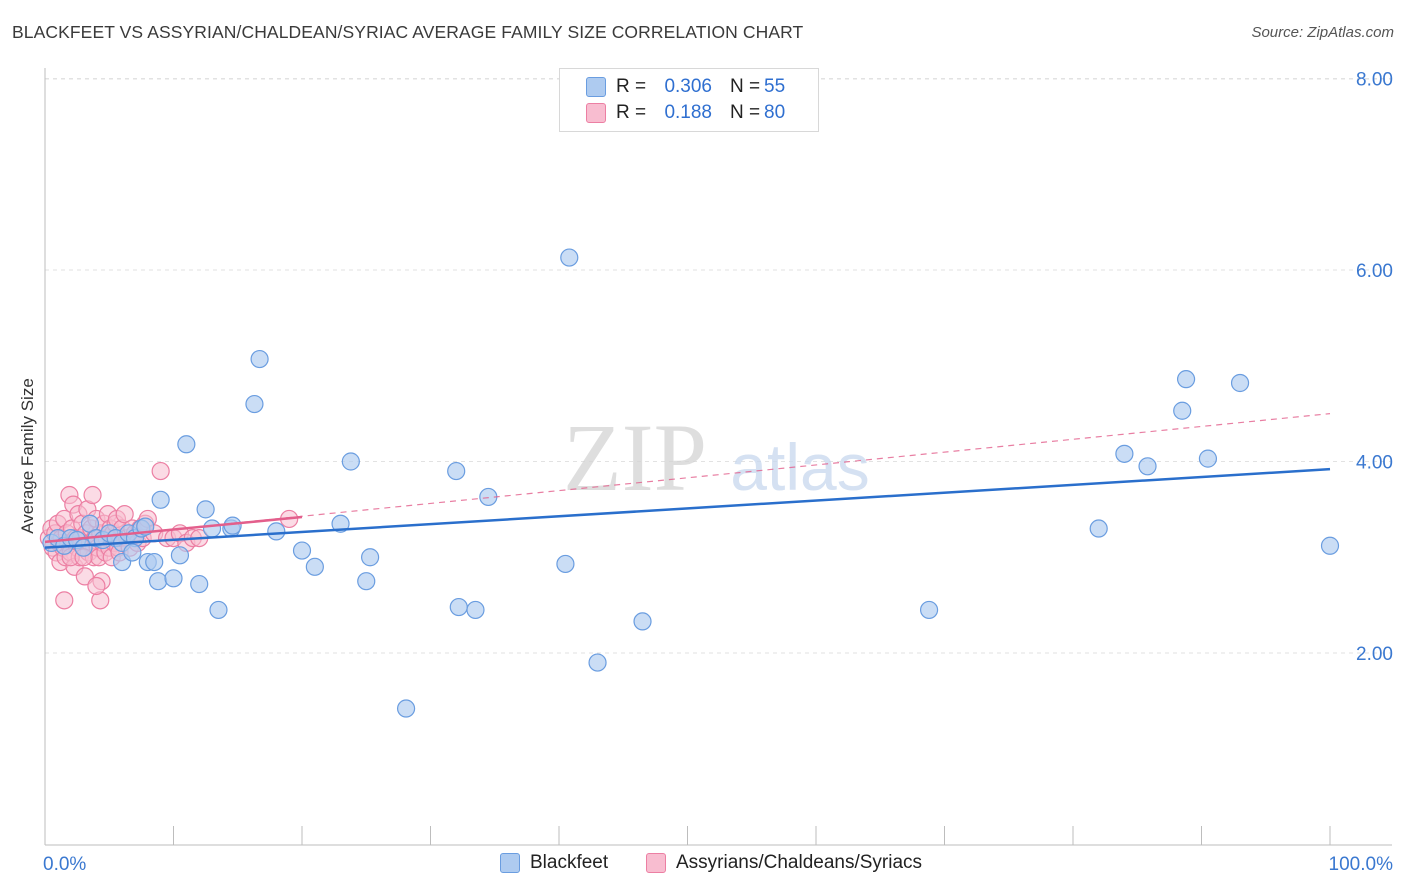 The image size is (1406, 892). Describe the element at coordinates (1374, 80) in the screenshot. I see `y-tick-label: 8.00` at that location.